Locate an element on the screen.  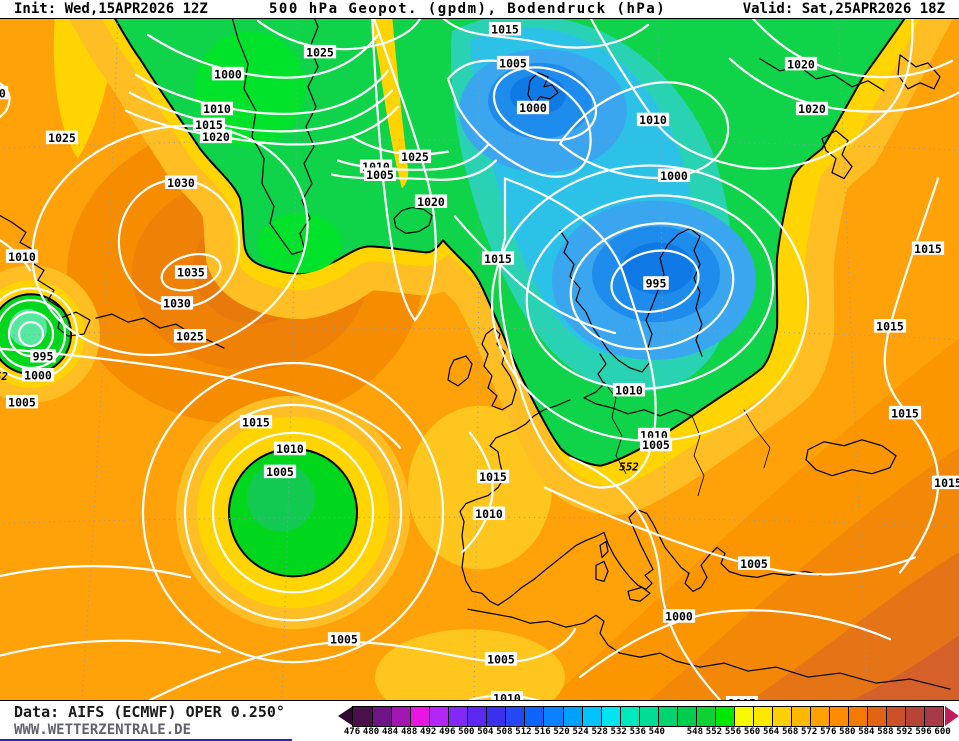
colorbar-tick-label: 524 is located at coordinates (580, 732).